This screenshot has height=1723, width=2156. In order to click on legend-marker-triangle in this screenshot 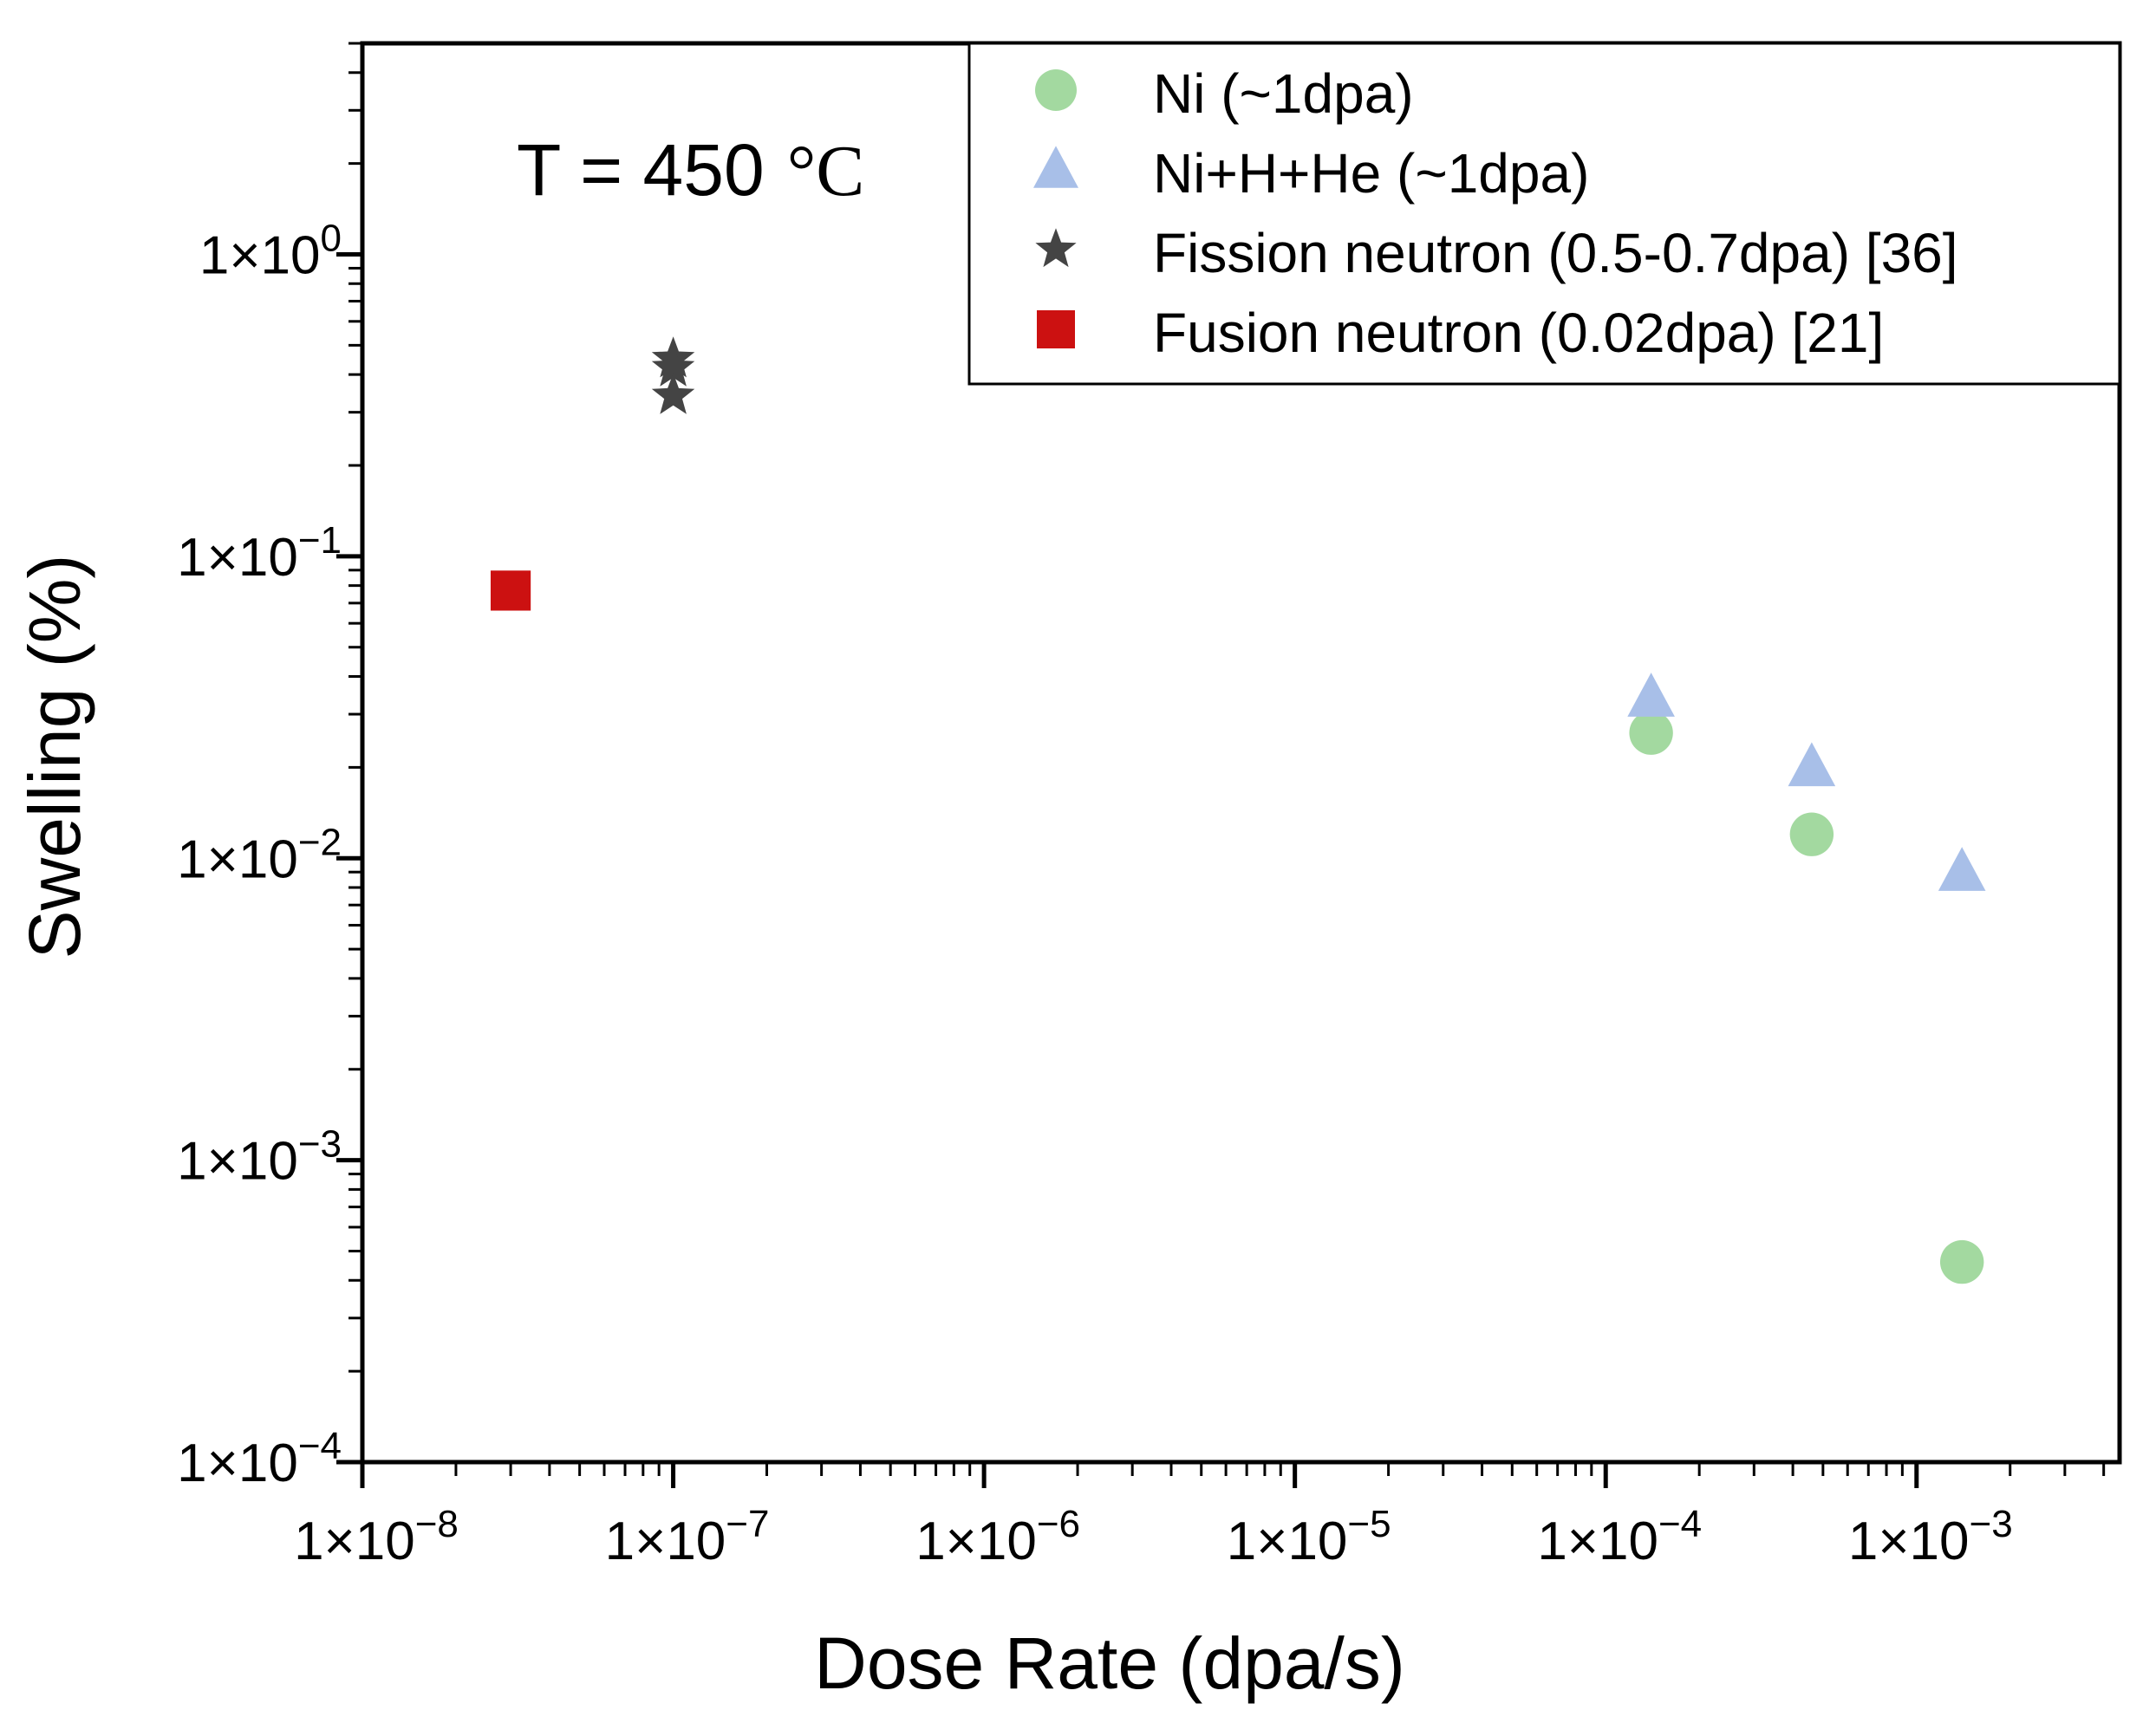, I will do `click(1055, 167)`.